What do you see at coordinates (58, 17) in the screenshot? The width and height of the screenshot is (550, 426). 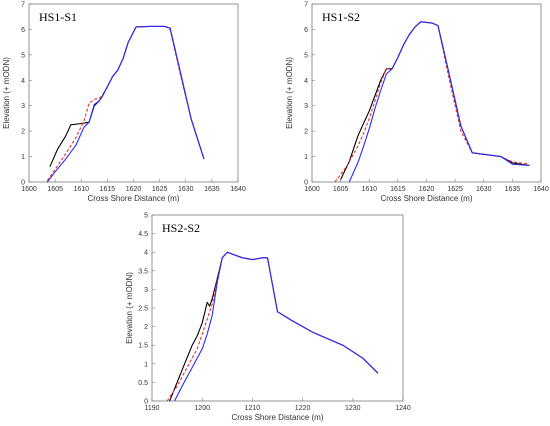 I see `panel-title: HS1-S1` at bounding box center [58, 17].